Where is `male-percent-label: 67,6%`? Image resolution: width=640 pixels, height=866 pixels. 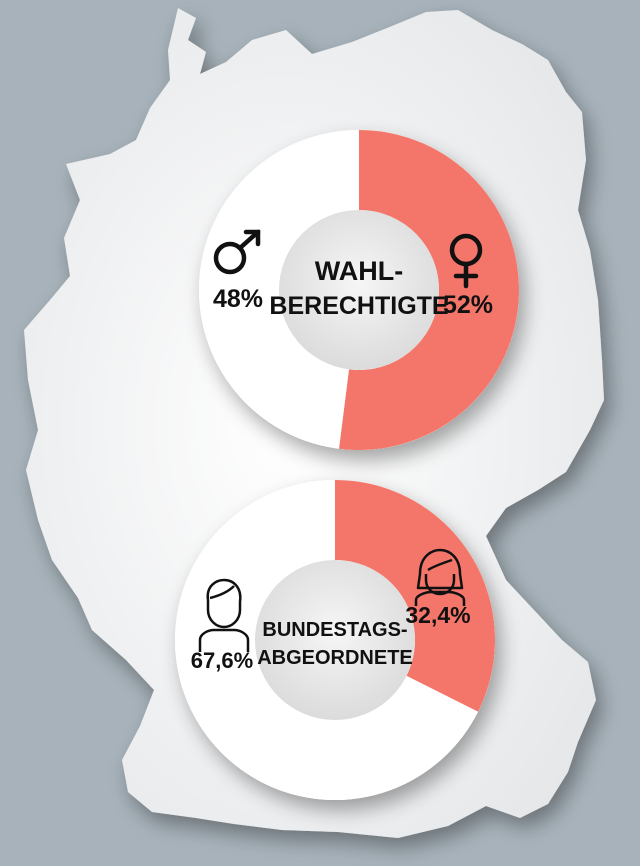
male-percent-label: 67,6% is located at coordinates (222, 660).